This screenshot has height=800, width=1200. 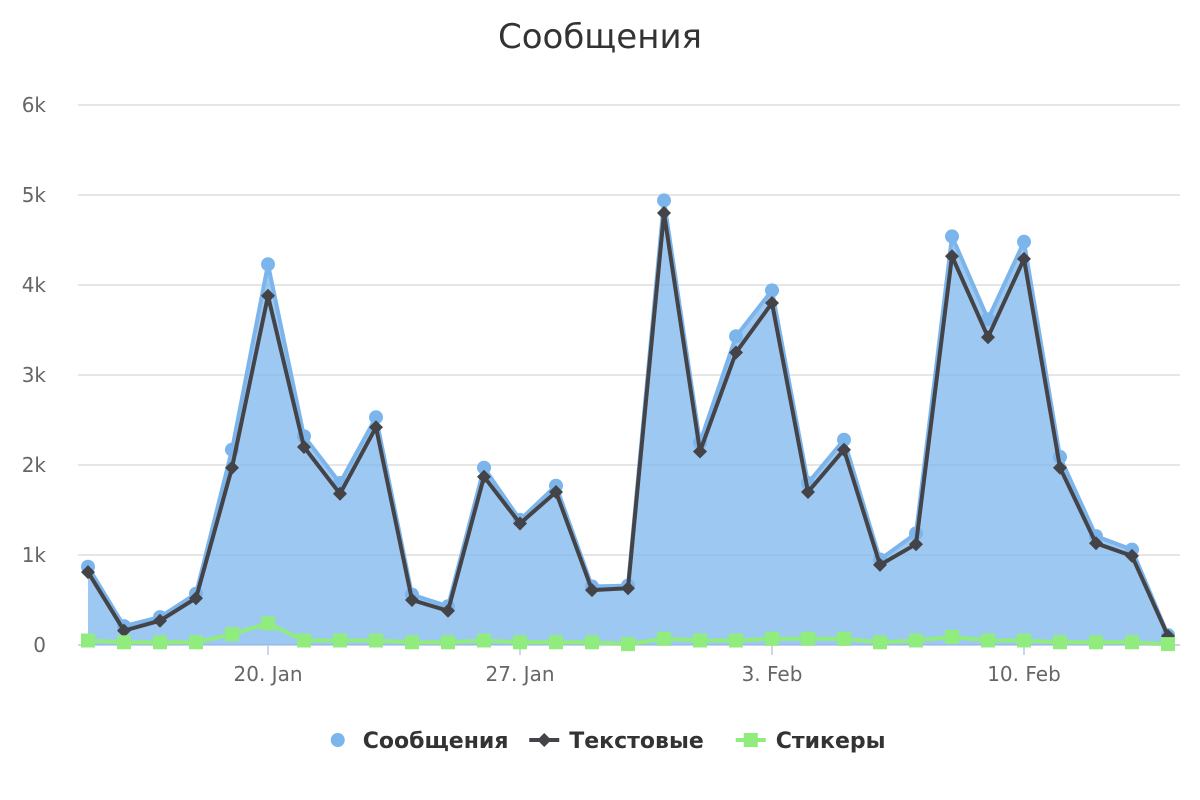 What do you see at coordinates (1024, 674) in the screenshot?
I see `x-tick-label: 10. Feb` at bounding box center [1024, 674].